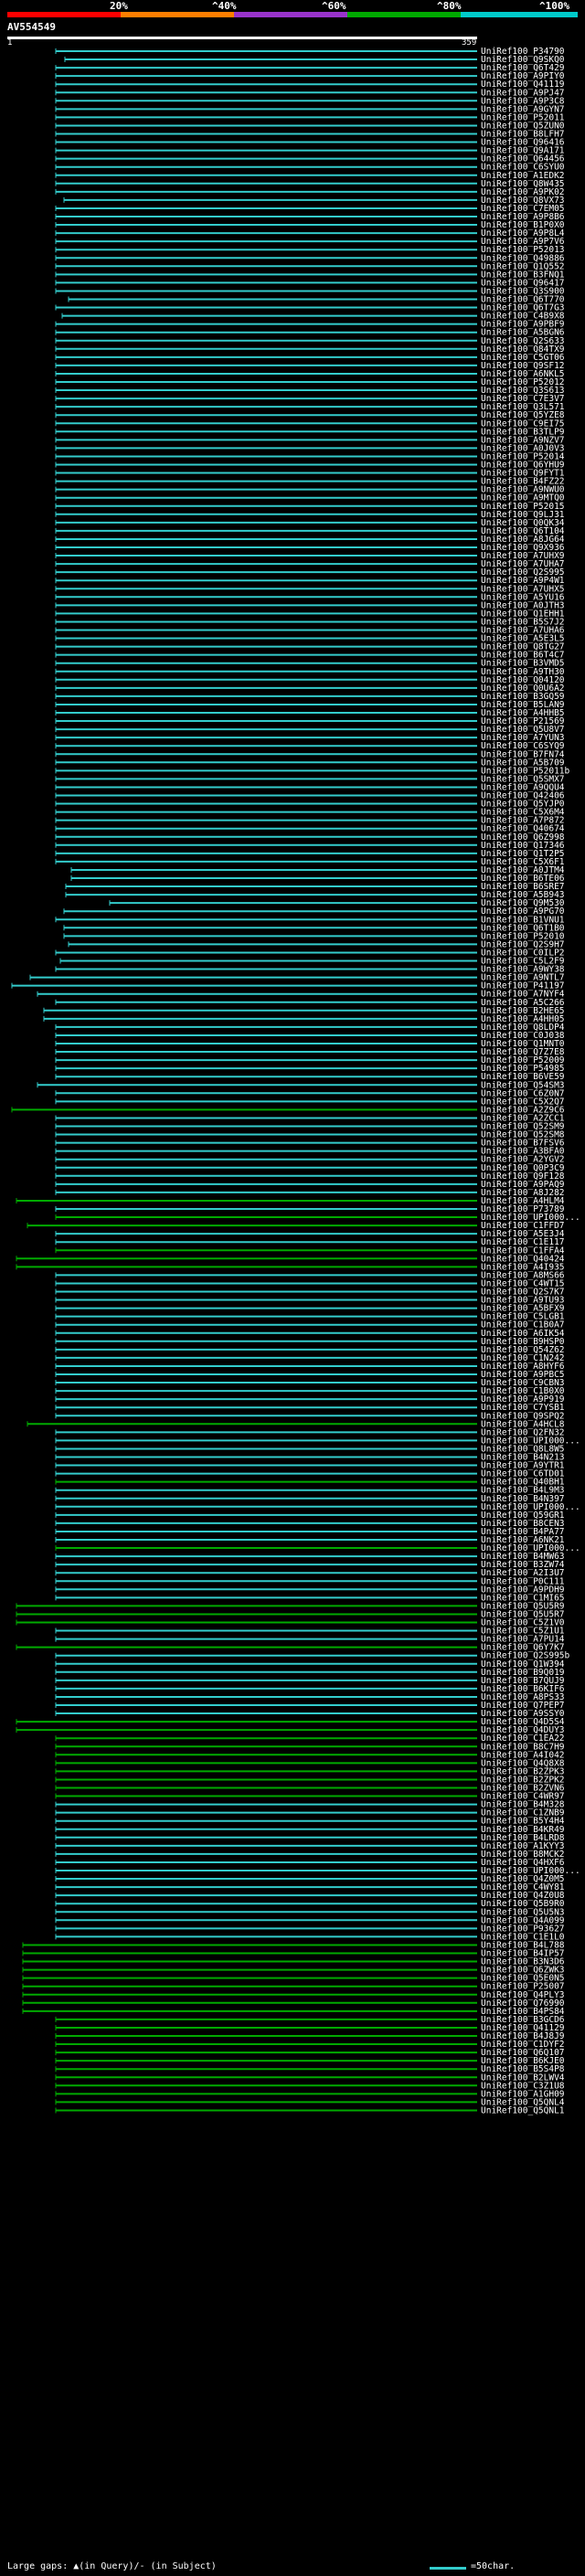 This screenshot has height=2576, width=585. Describe the element at coordinates (310, 697) in the screenshot. I see `hit-row: UniRef100_B3GQ59` at that location.